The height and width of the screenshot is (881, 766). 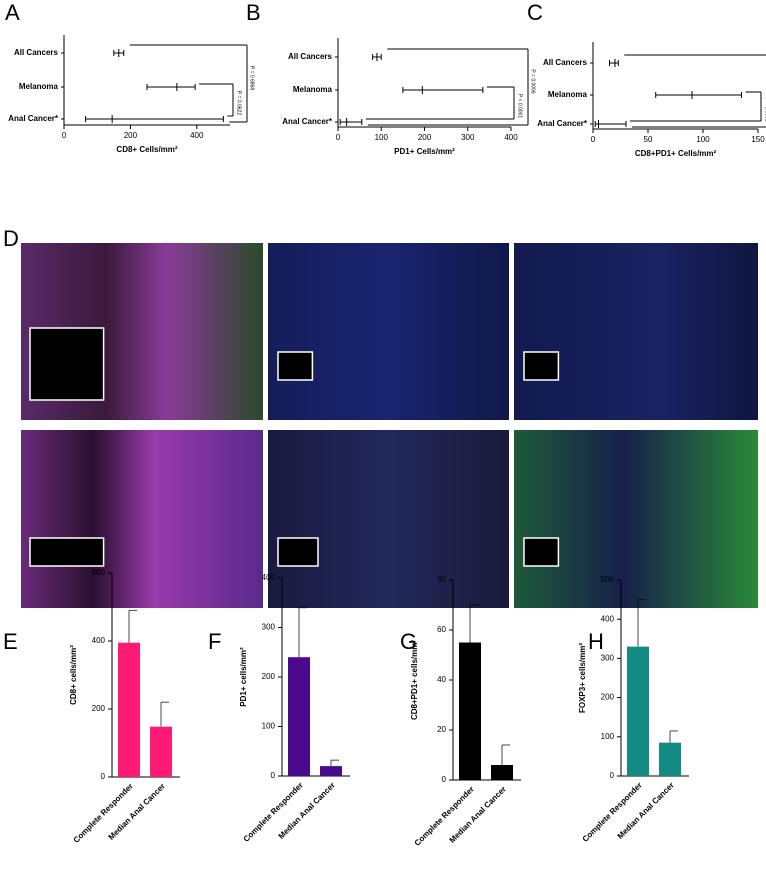 What do you see at coordinates (99, 572) in the screenshot?
I see `y-tick-label: 600` at bounding box center [99, 572].